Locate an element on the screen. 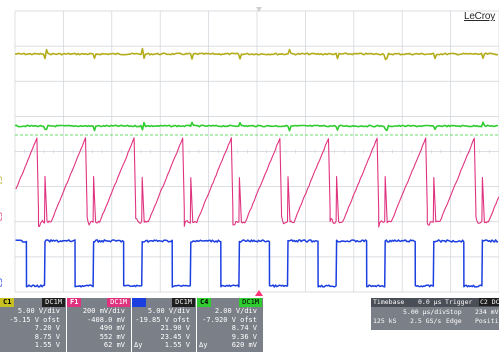 The height and width of the screenshot is (352, 499). trigger-channel: C2 DC is located at coordinates (489, 302).